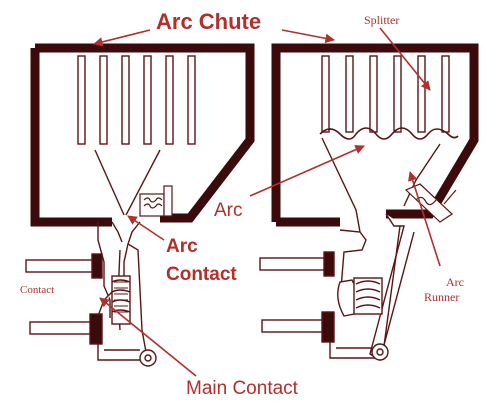  I want to click on label-arc-contact-line1: Arc, so click(182, 246).